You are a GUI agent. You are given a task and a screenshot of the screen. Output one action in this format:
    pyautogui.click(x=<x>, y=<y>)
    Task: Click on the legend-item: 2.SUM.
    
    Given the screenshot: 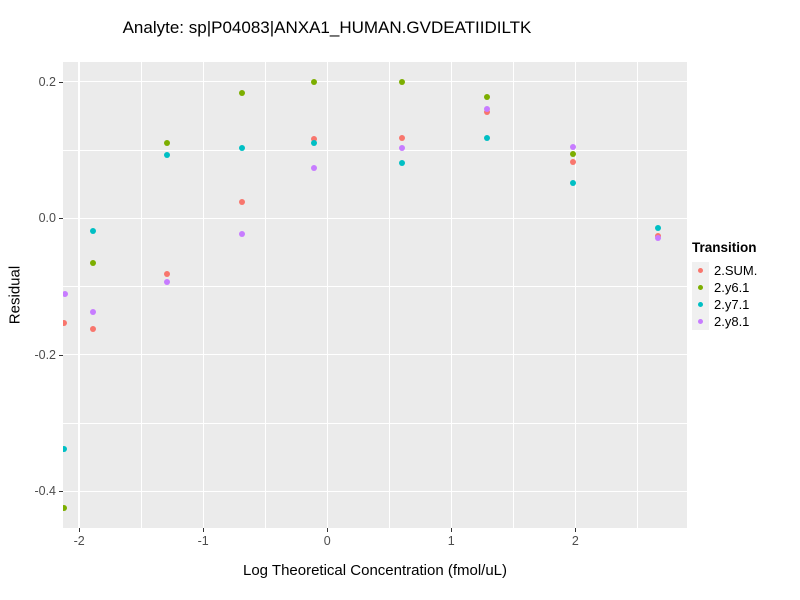 What is the action you would take?
    pyautogui.click(x=724, y=270)
    